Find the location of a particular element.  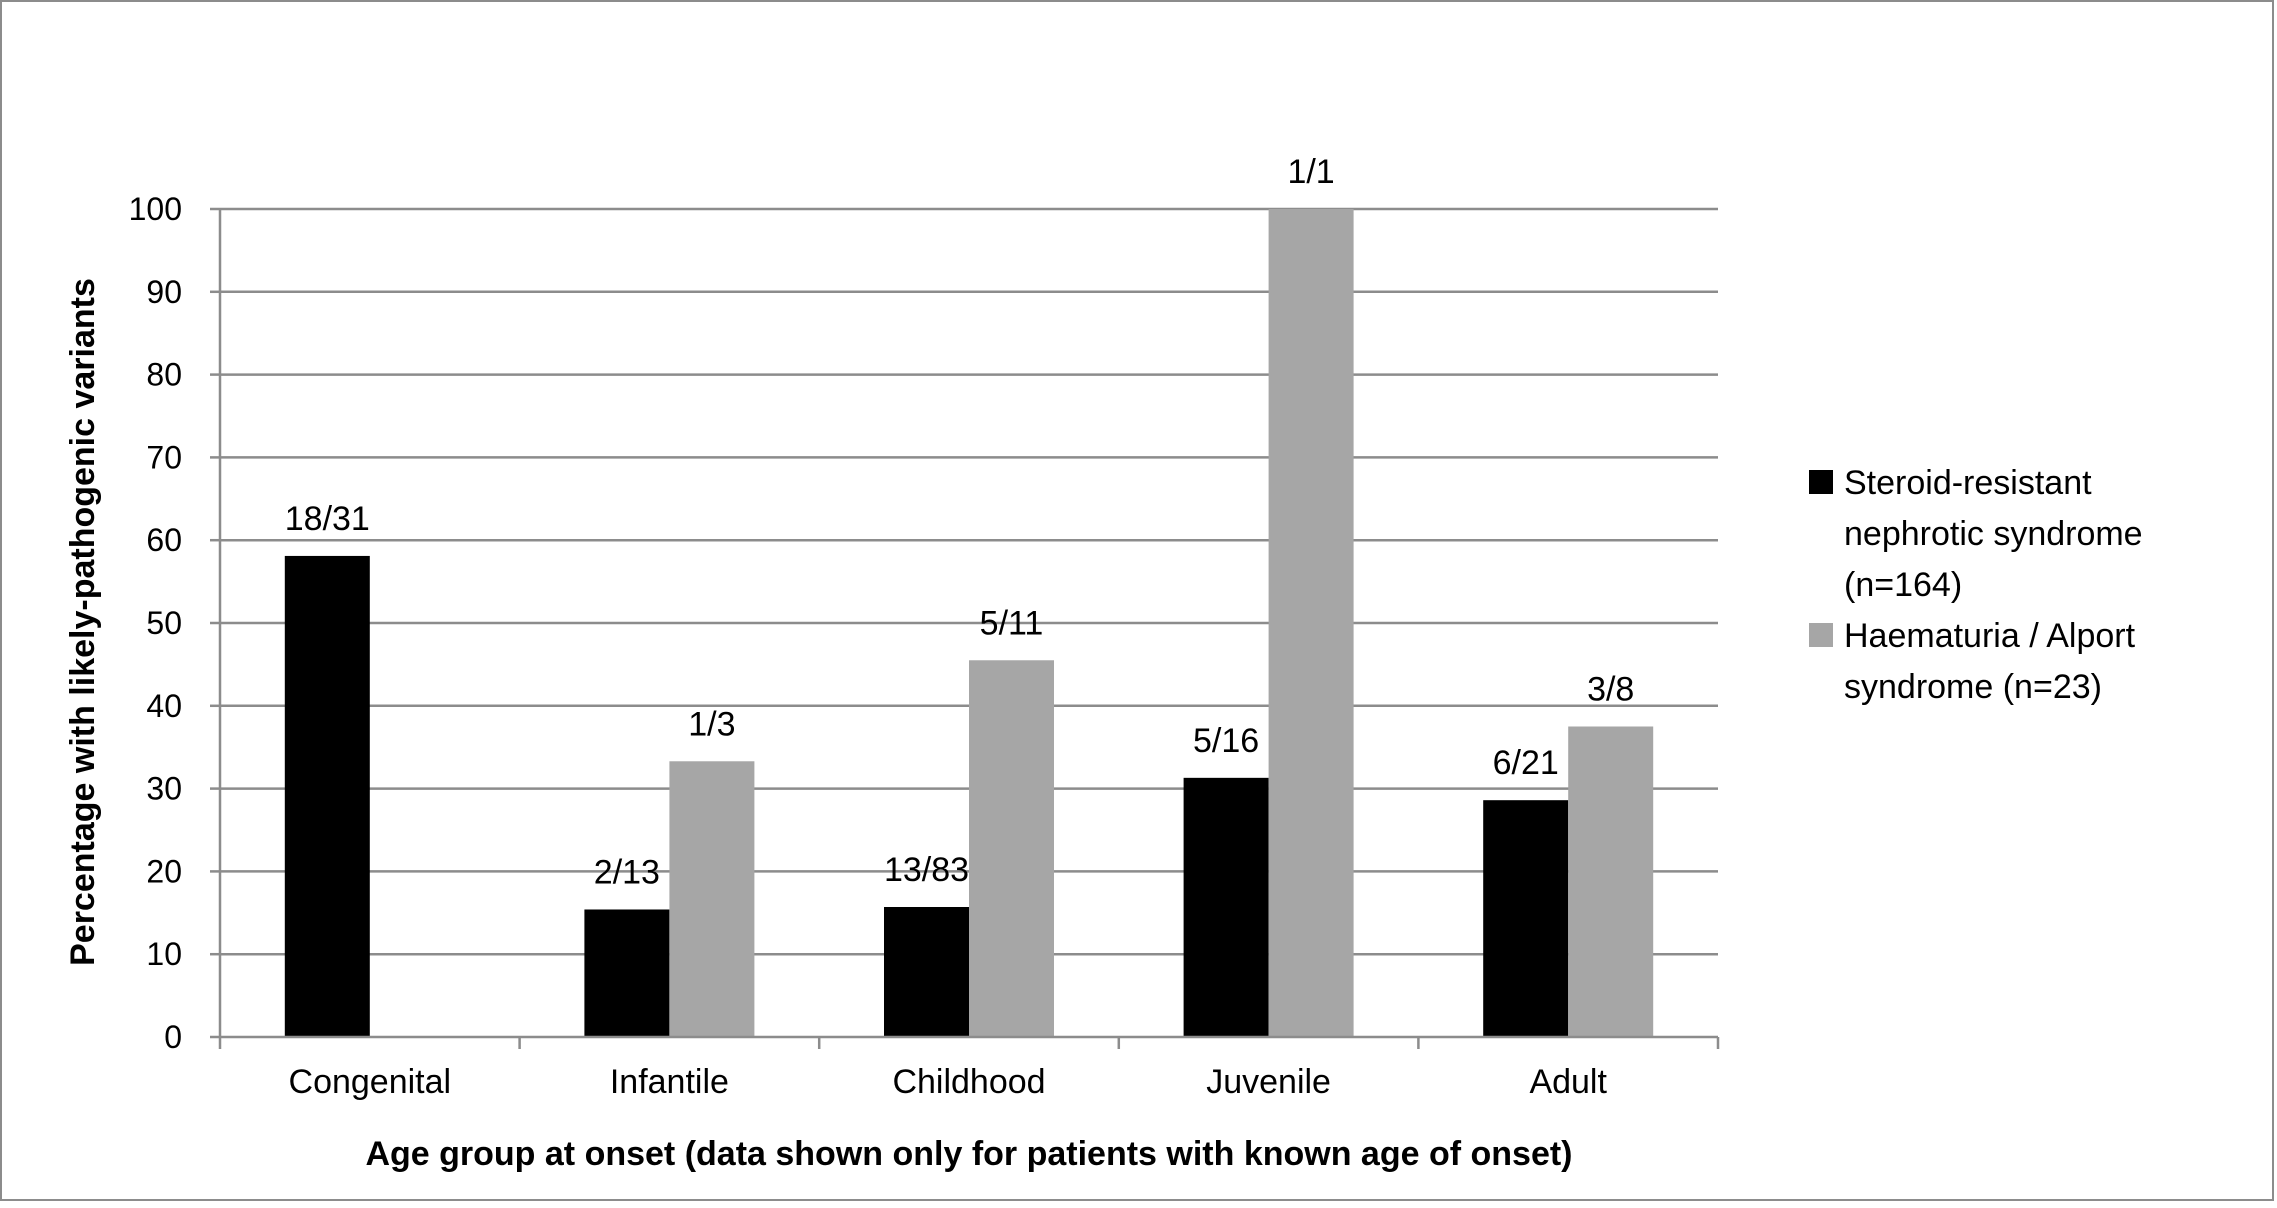

legend-label: (n=164) is located at coordinates (1903, 585).